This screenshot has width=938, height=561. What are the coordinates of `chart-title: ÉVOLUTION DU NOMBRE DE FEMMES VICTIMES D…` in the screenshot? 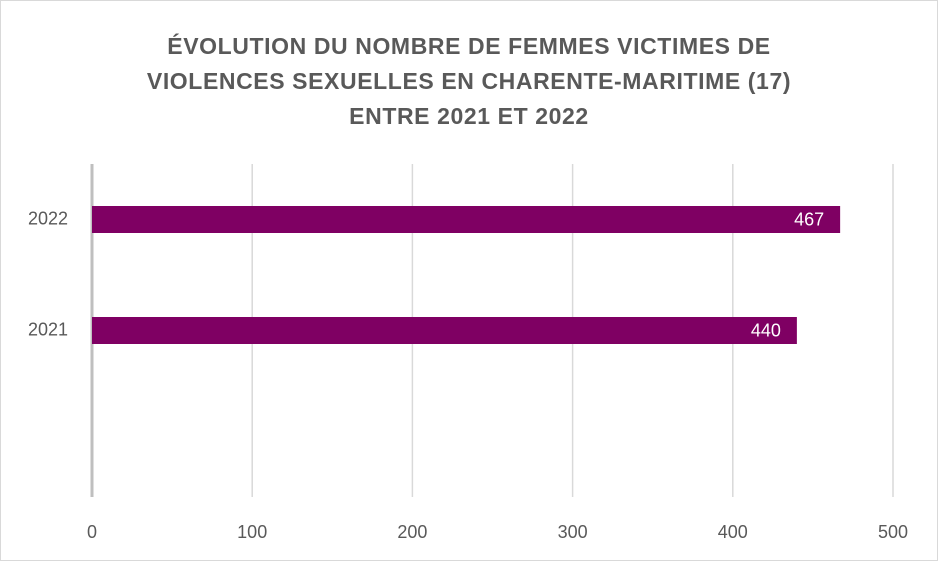 It's located at (468, 45).